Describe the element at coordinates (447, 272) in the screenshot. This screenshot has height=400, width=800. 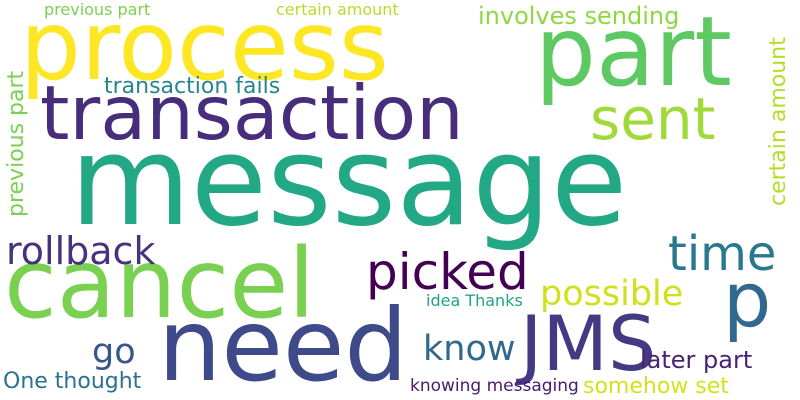
I see `word-picked: picked` at that location.